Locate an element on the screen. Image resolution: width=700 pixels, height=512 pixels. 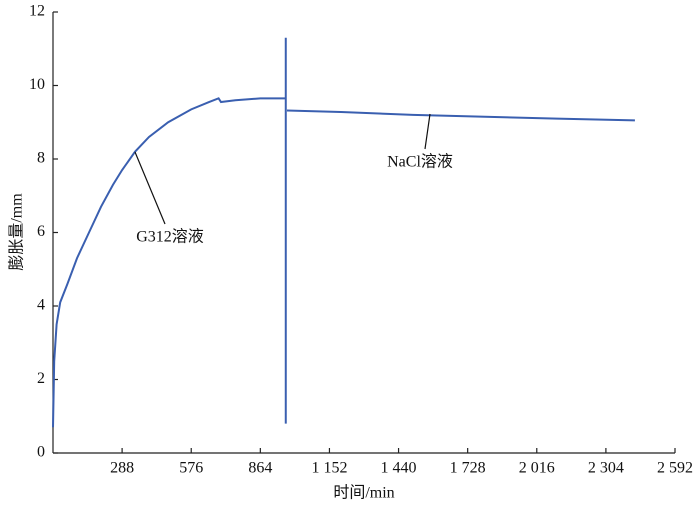
y-axis-label: 膨胀量/mm is located at coordinates (17, 232).